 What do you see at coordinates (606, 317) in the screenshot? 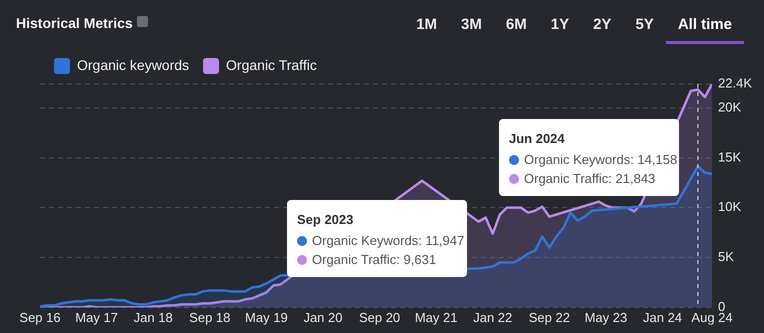
I see `x-tick-label: May 23` at bounding box center [606, 317].